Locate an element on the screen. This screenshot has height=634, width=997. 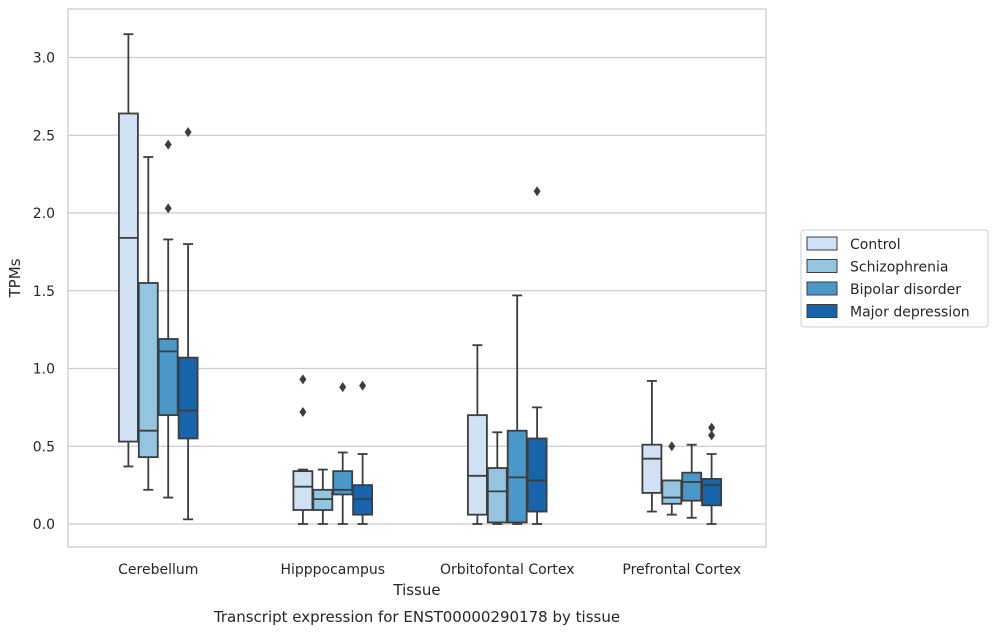
legend-swatch-control is located at coordinates (822, 243).